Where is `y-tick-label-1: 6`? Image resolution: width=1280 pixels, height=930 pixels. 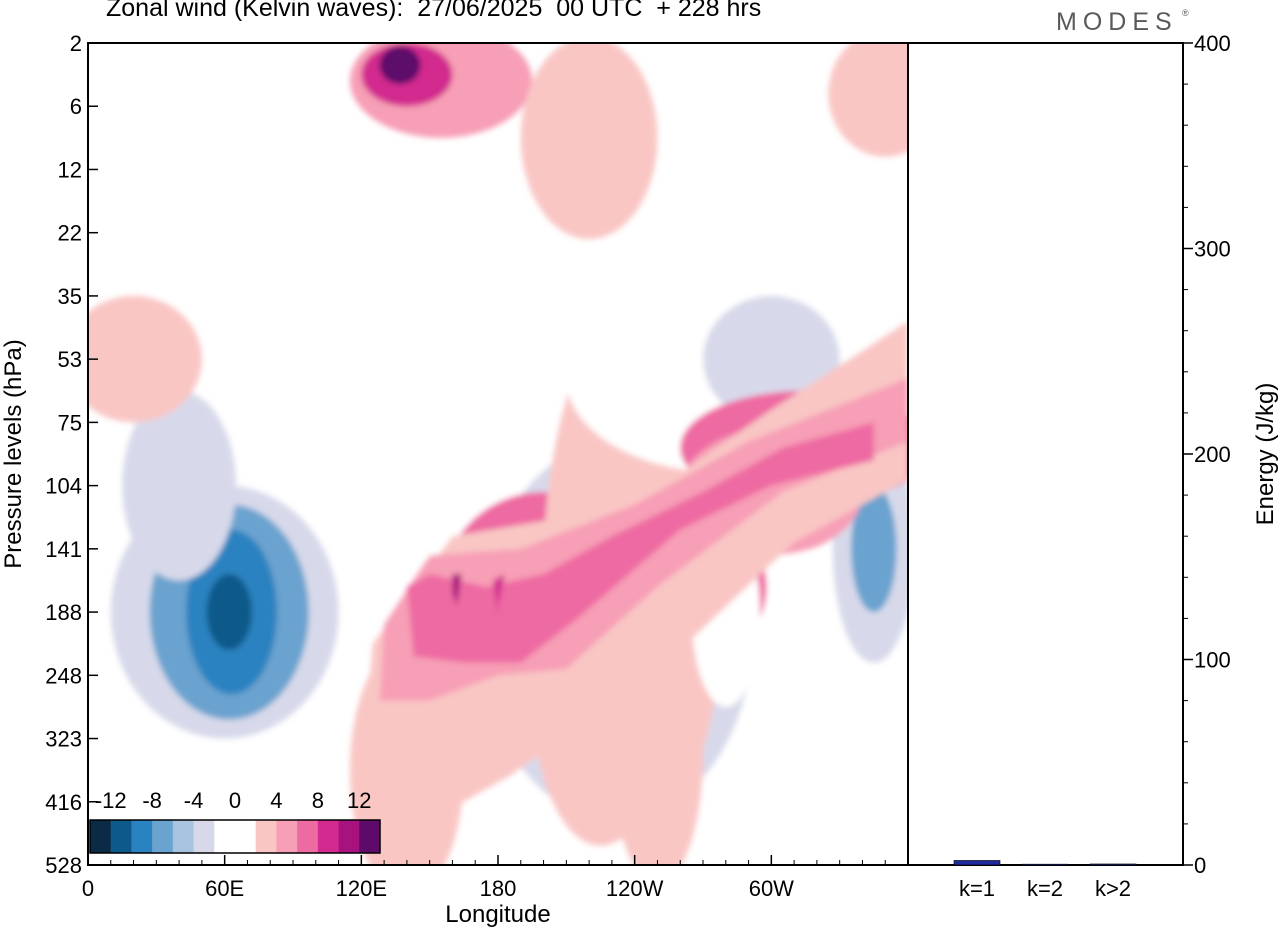
y-tick-label-1: 6 is located at coordinates (76, 106).